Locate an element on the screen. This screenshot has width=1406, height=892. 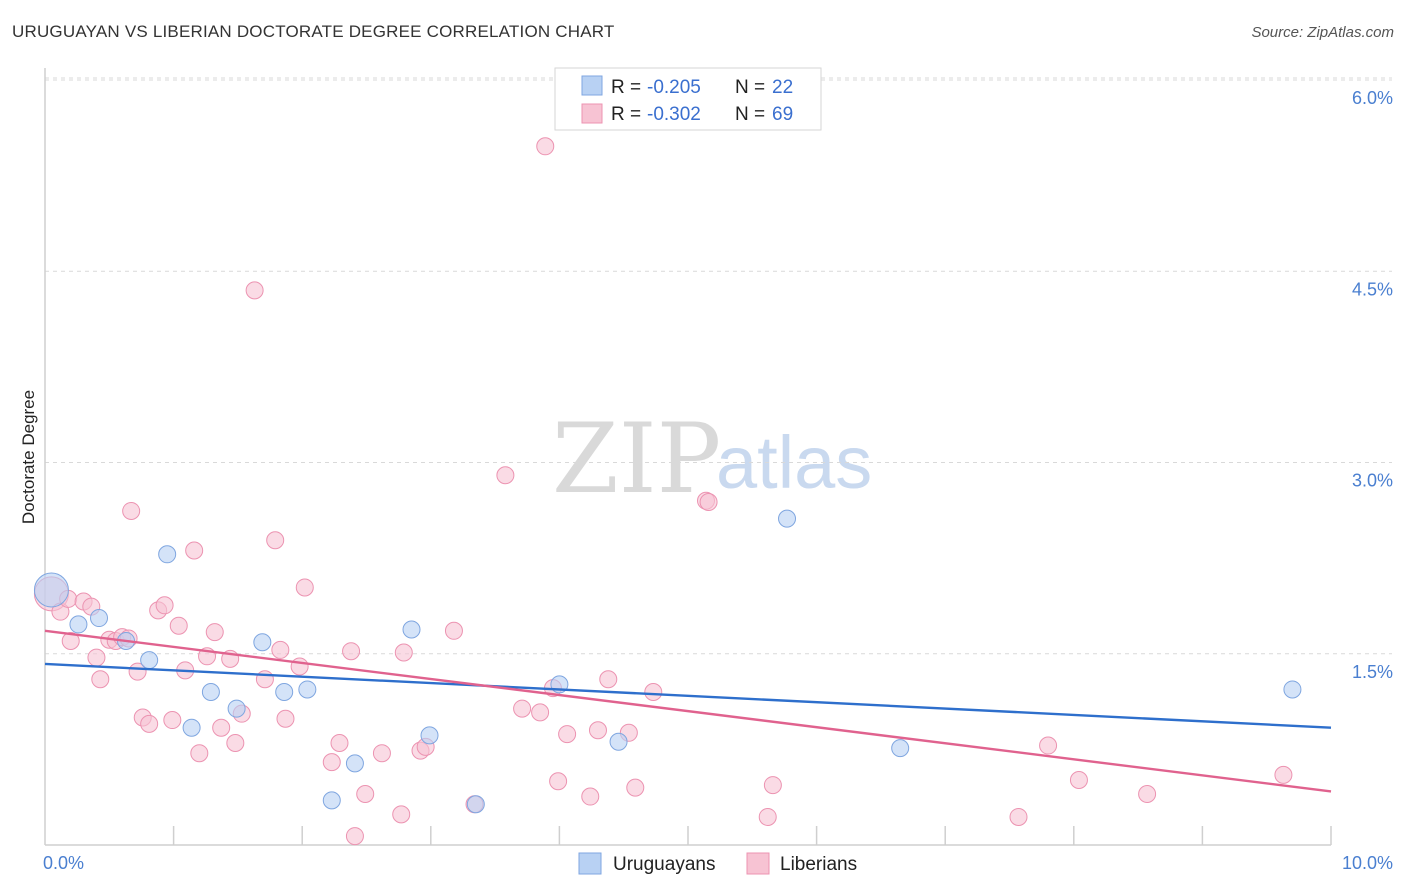
x-tick-labels: 0.0% 10.0% is located at coordinates (718, 863).